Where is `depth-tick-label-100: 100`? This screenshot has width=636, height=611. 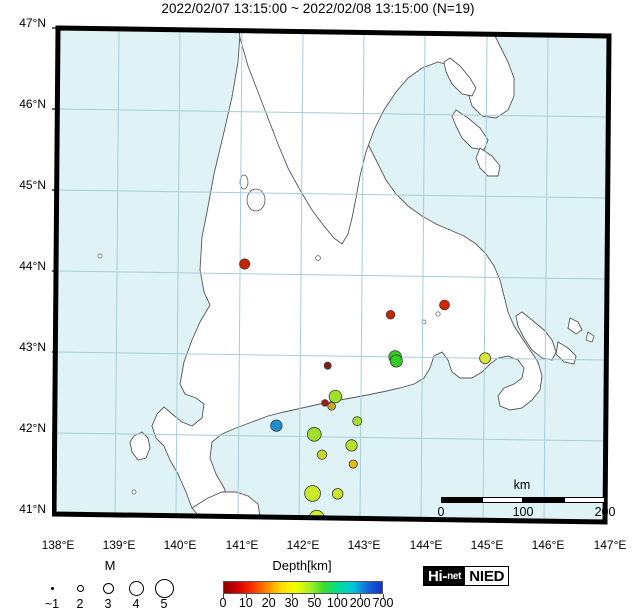
depth-tick-label-100: 100 is located at coordinates (337, 603).